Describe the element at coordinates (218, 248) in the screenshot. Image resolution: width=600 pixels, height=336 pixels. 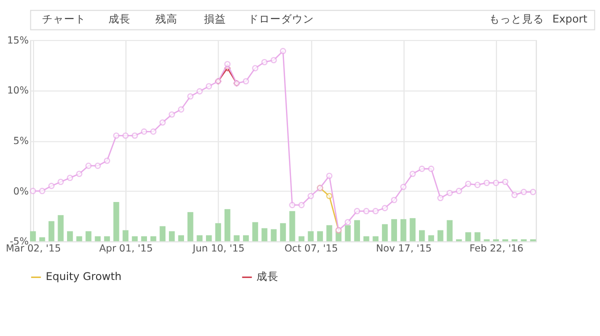
I see `x-tick-label: Jun 10, '15` at that location.